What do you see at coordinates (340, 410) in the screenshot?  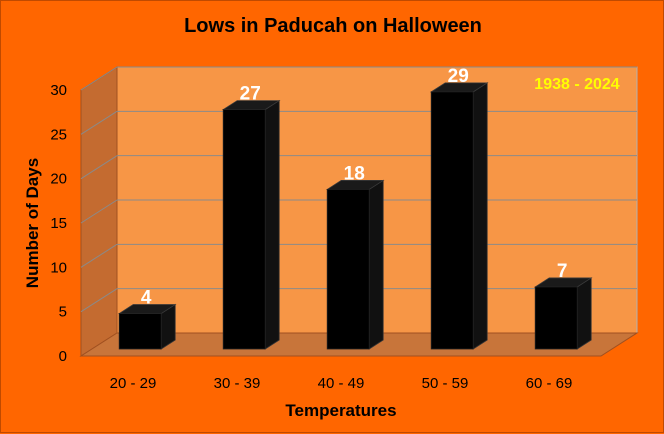 I see `x-axis-title: Temperatures` at bounding box center [340, 410].